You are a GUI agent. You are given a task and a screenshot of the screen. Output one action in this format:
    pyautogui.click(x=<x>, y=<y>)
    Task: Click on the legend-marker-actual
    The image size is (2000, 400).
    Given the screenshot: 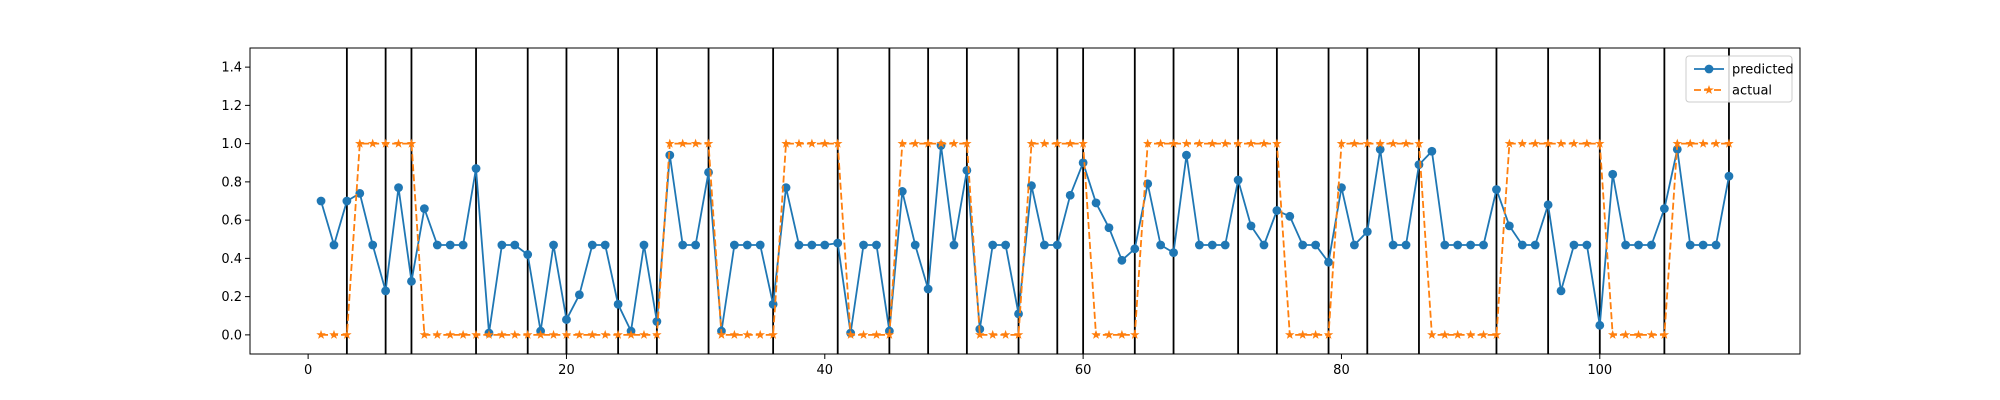 What is the action you would take?
    pyautogui.click(x=1709, y=89)
    